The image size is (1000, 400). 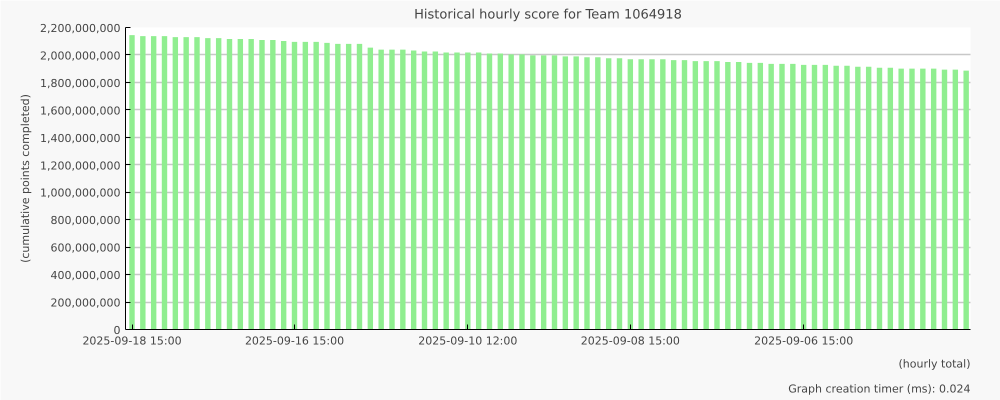 I want to click on x-tick-label: 2025-09-06 15:00, so click(x=804, y=341).